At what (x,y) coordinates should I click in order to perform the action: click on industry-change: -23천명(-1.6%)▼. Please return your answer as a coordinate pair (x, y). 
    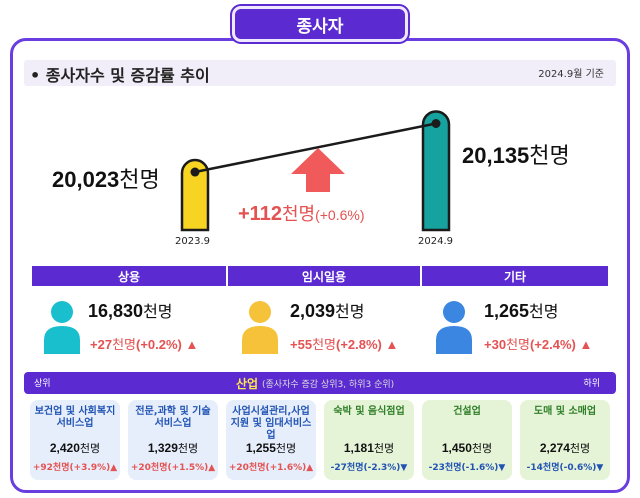
    Looking at the image, I should click on (467, 466).